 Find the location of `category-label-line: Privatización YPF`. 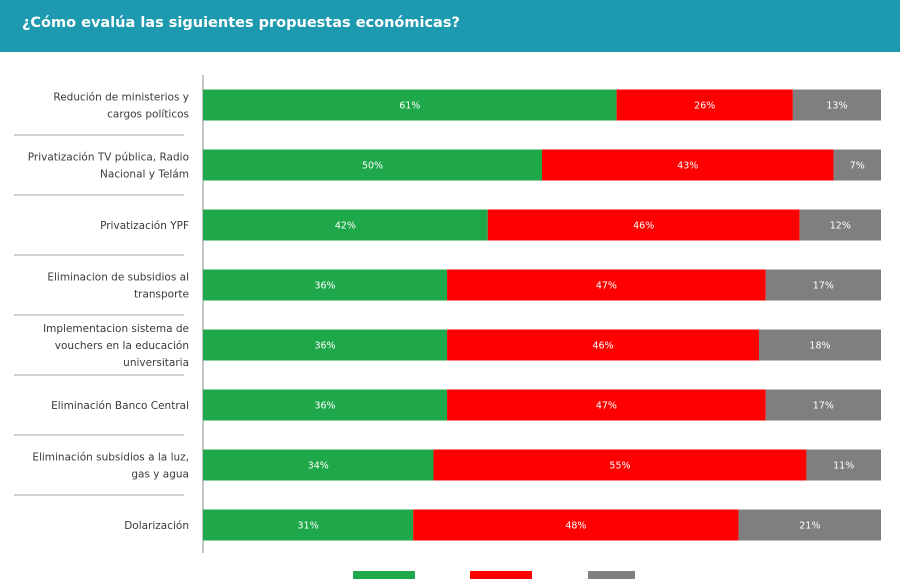

category-label-line: Privatización YPF is located at coordinates (144, 226).